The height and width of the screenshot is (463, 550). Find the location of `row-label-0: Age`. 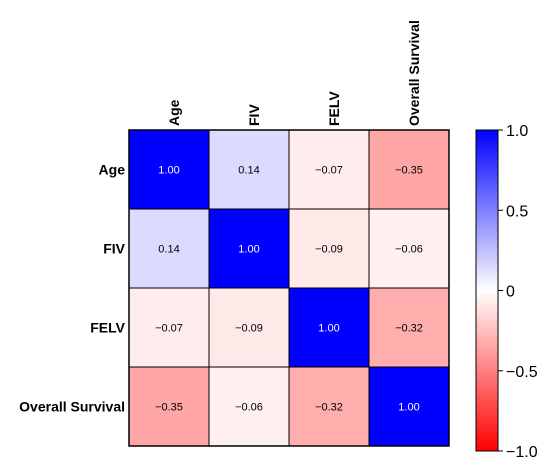

row-label-0: Age is located at coordinates (112, 170).